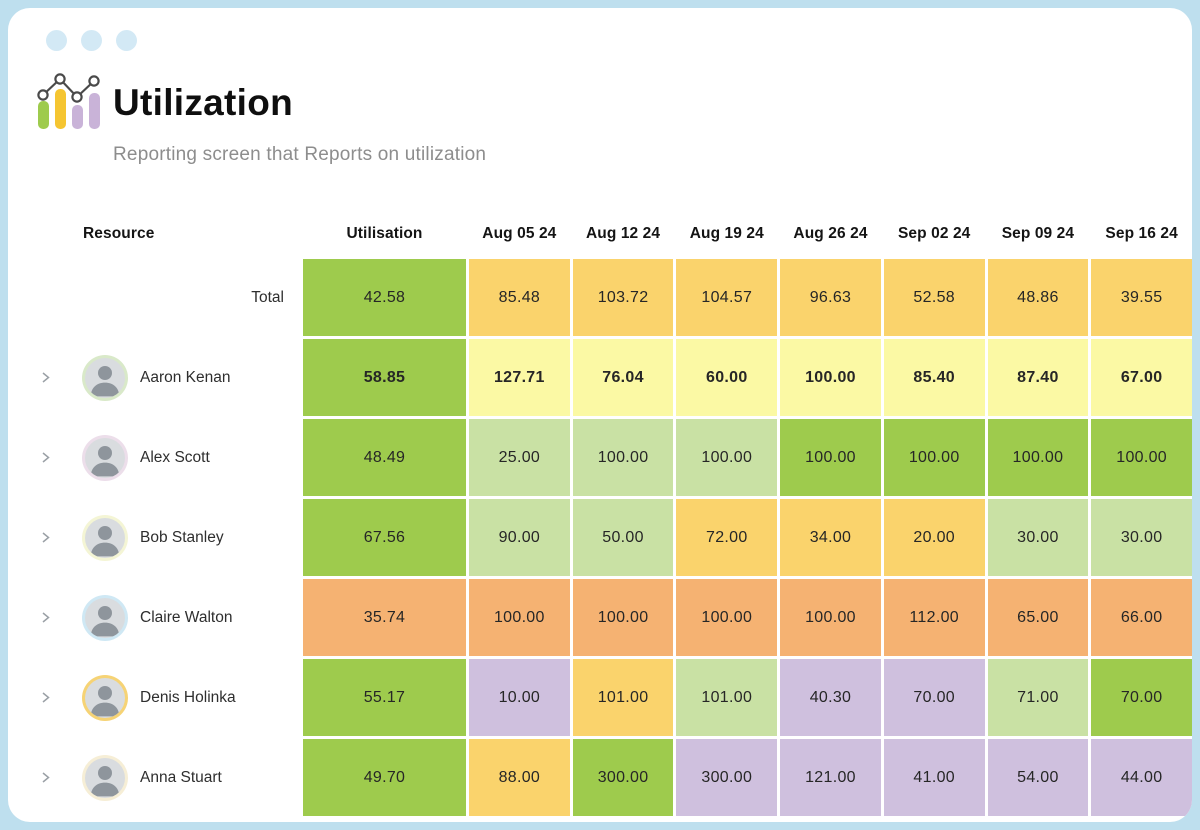  What do you see at coordinates (186, 617) in the screenshot?
I see `resource-name: Claire Walton` at bounding box center [186, 617].